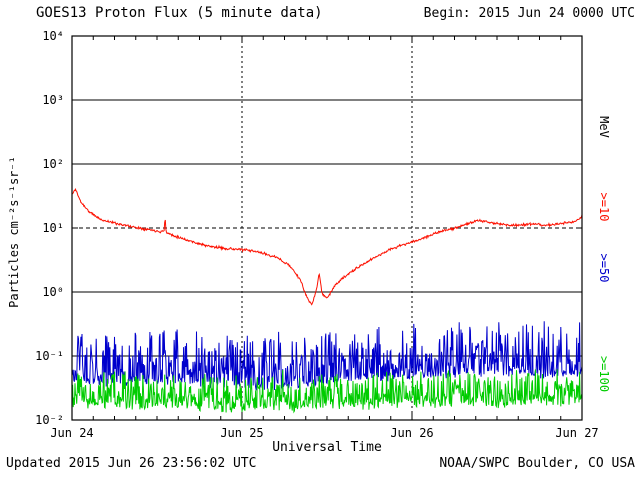  I want to click on y-axis-label: Particles cm⁻²s⁻¹sr⁻¹, so click(14, 232).